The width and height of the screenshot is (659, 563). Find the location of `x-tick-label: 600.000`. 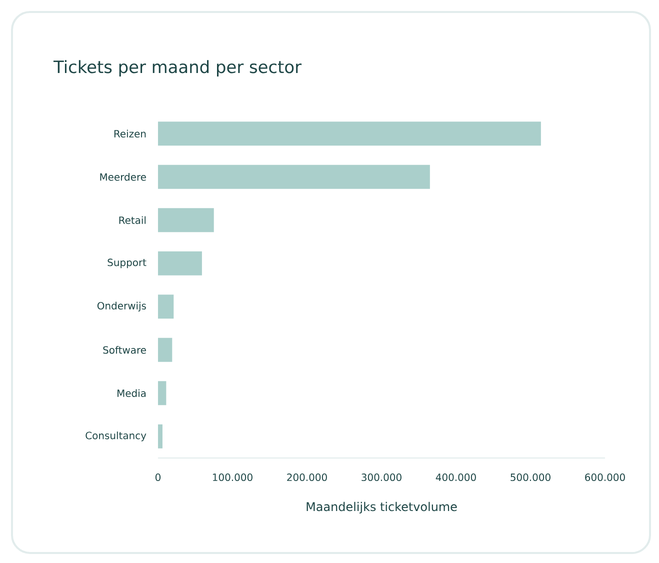

x-tick-label: 600.000 is located at coordinates (605, 478).